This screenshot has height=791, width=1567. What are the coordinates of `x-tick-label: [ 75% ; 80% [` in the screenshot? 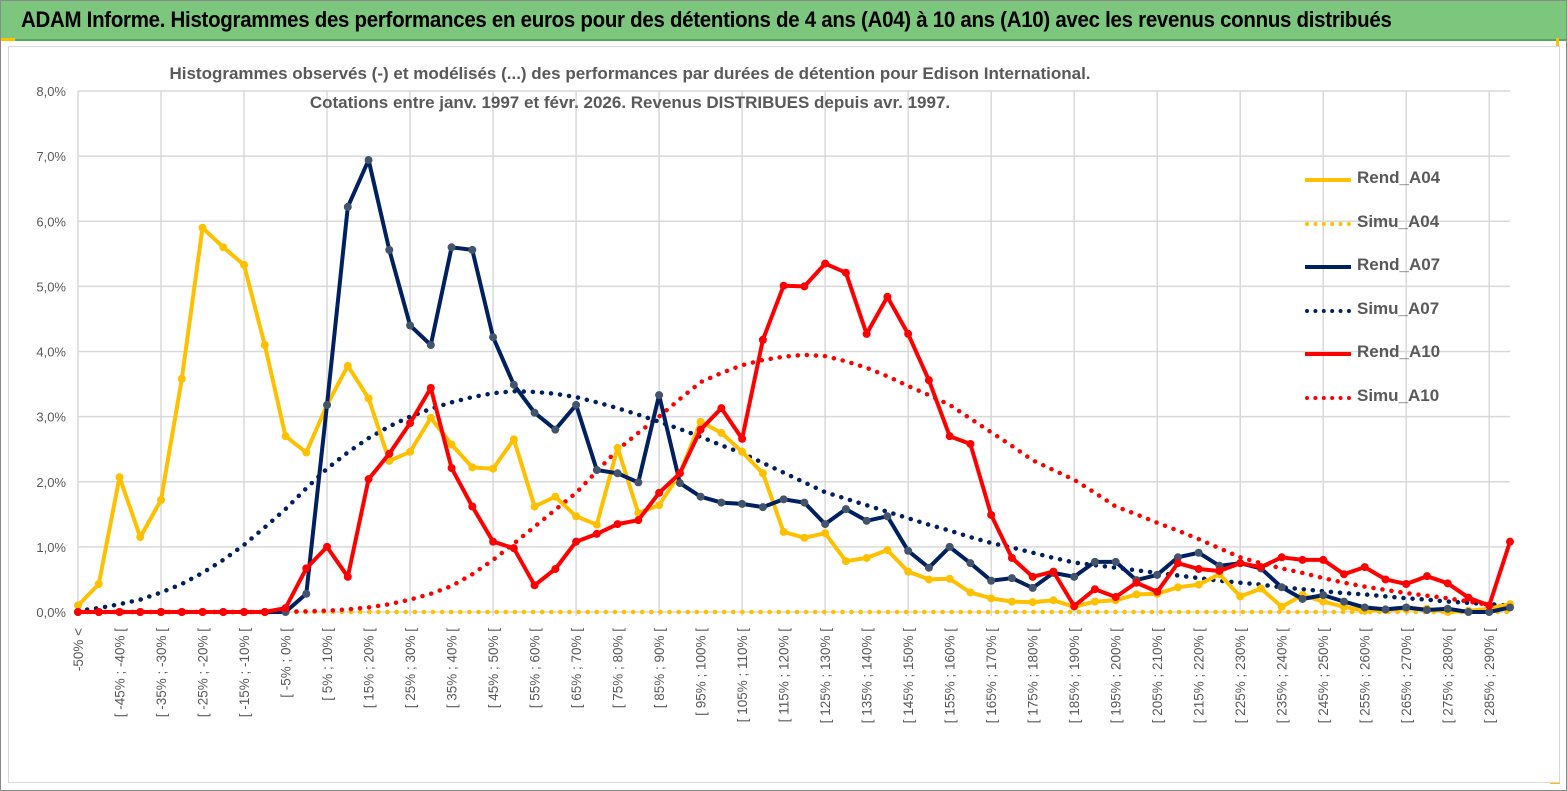 It's located at (618, 668).